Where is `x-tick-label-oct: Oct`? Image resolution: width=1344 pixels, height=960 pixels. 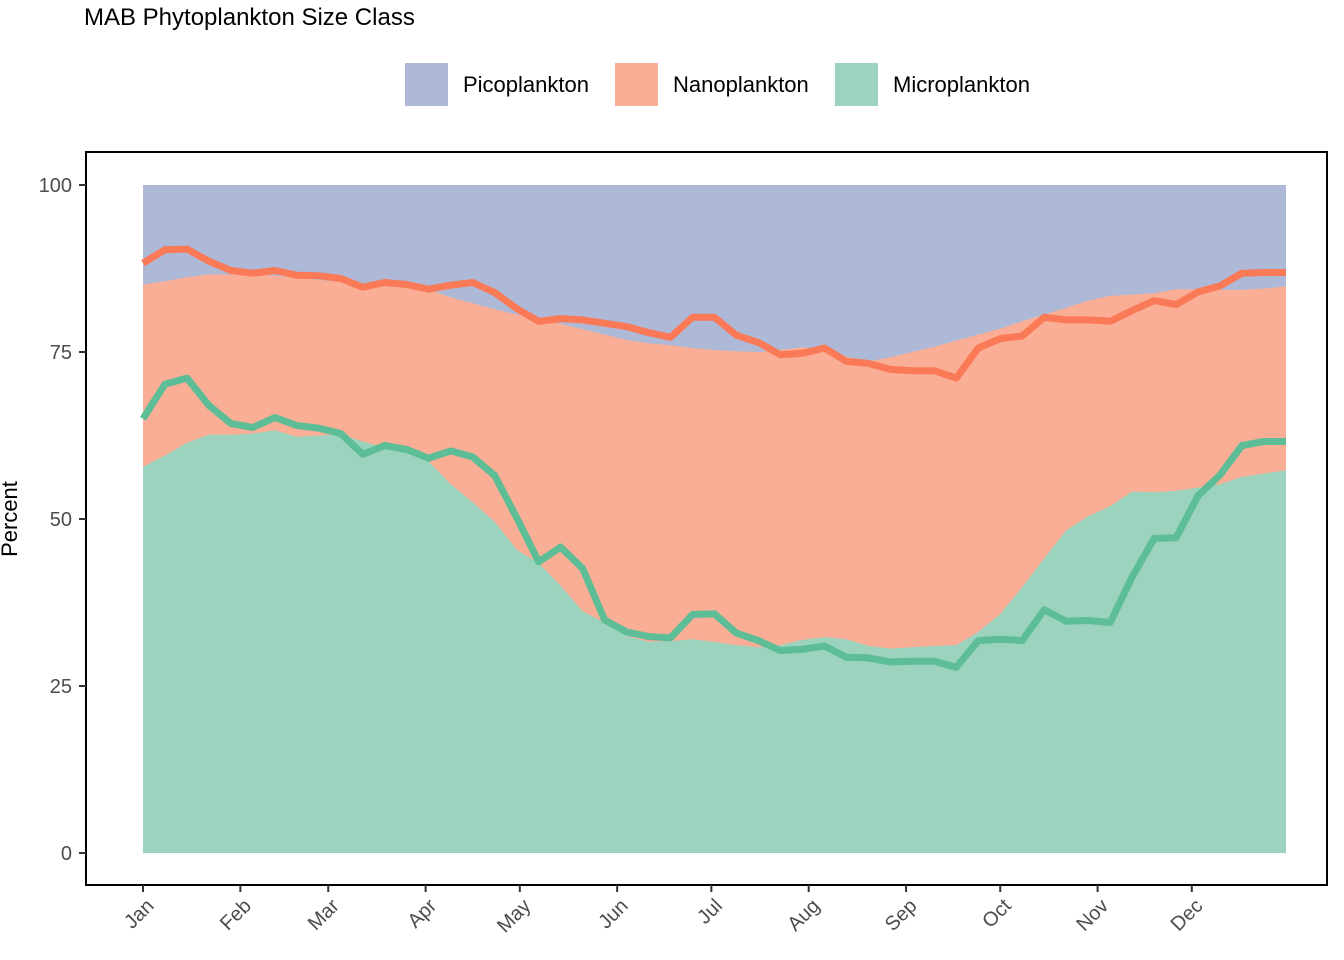 x-tick-label-oct: Oct is located at coordinates (997, 914).